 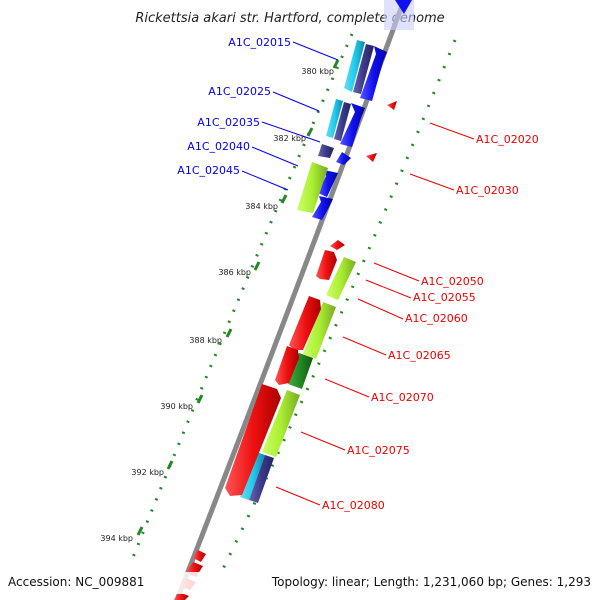 What do you see at coordinates (289, 138) in the screenshot?
I see `kbp-tick-label: 382 kbp` at bounding box center [289, 138].